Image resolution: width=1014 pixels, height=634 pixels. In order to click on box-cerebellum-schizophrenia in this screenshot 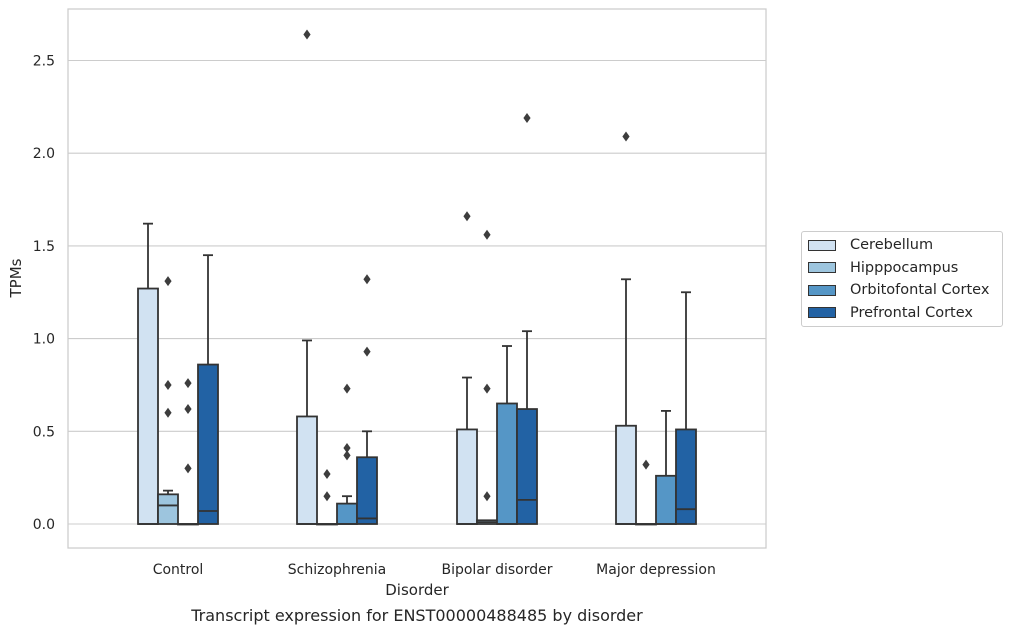, I will do `click(307, 277)`.